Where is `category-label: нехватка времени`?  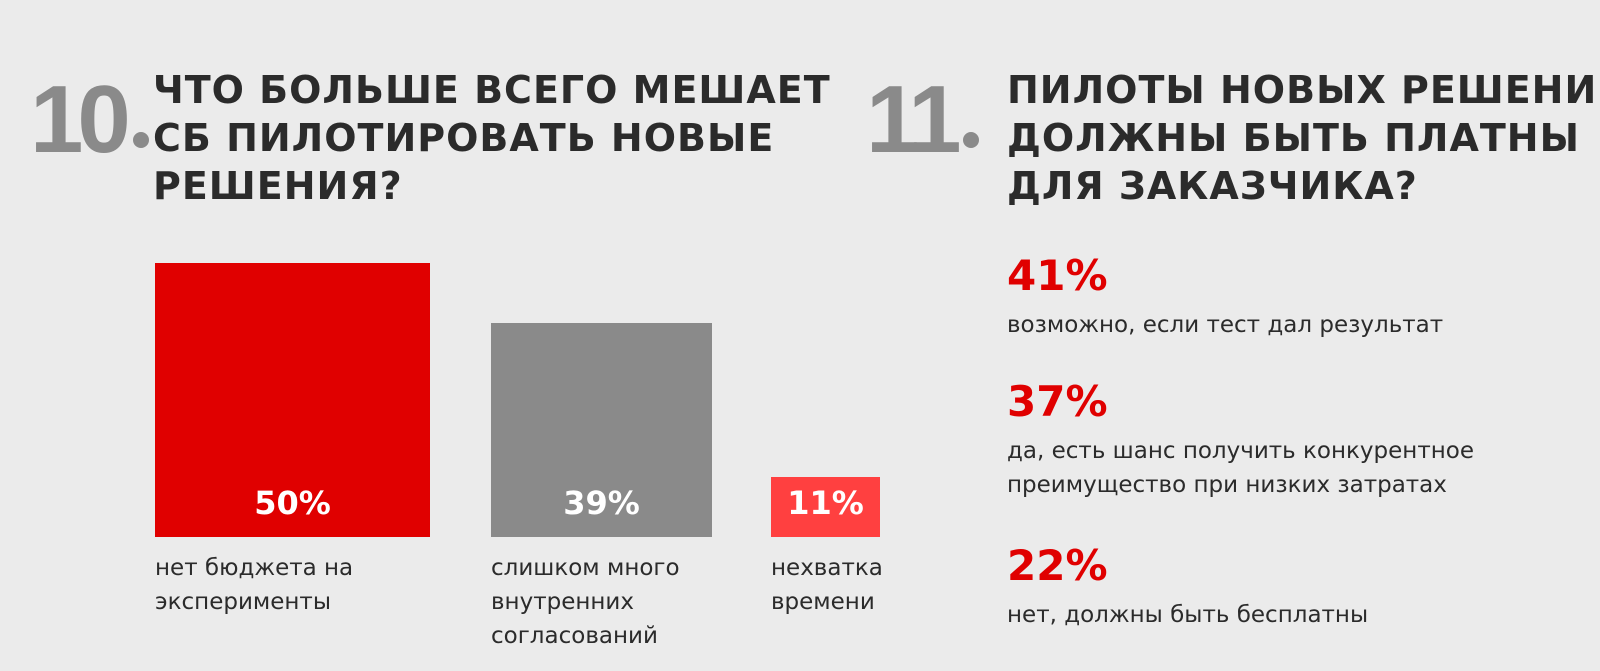
category-label: нехватка времени is located at coordinates (827, 585).